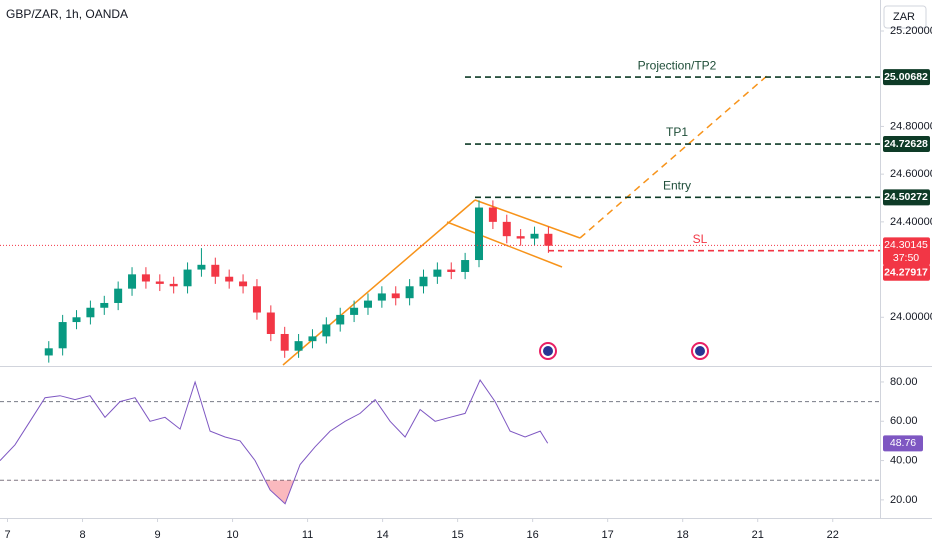  What do you see at coordinates (904, 460) in the screenshot?
I see `y-tick-label: 40.00` at bounding box center [904, 460].